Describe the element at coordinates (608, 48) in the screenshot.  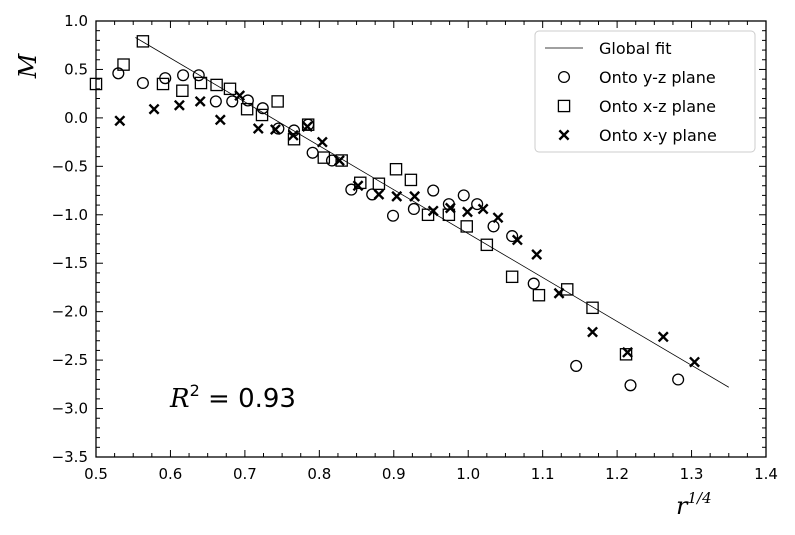
I see `legend-entry: Global fit` at that location.